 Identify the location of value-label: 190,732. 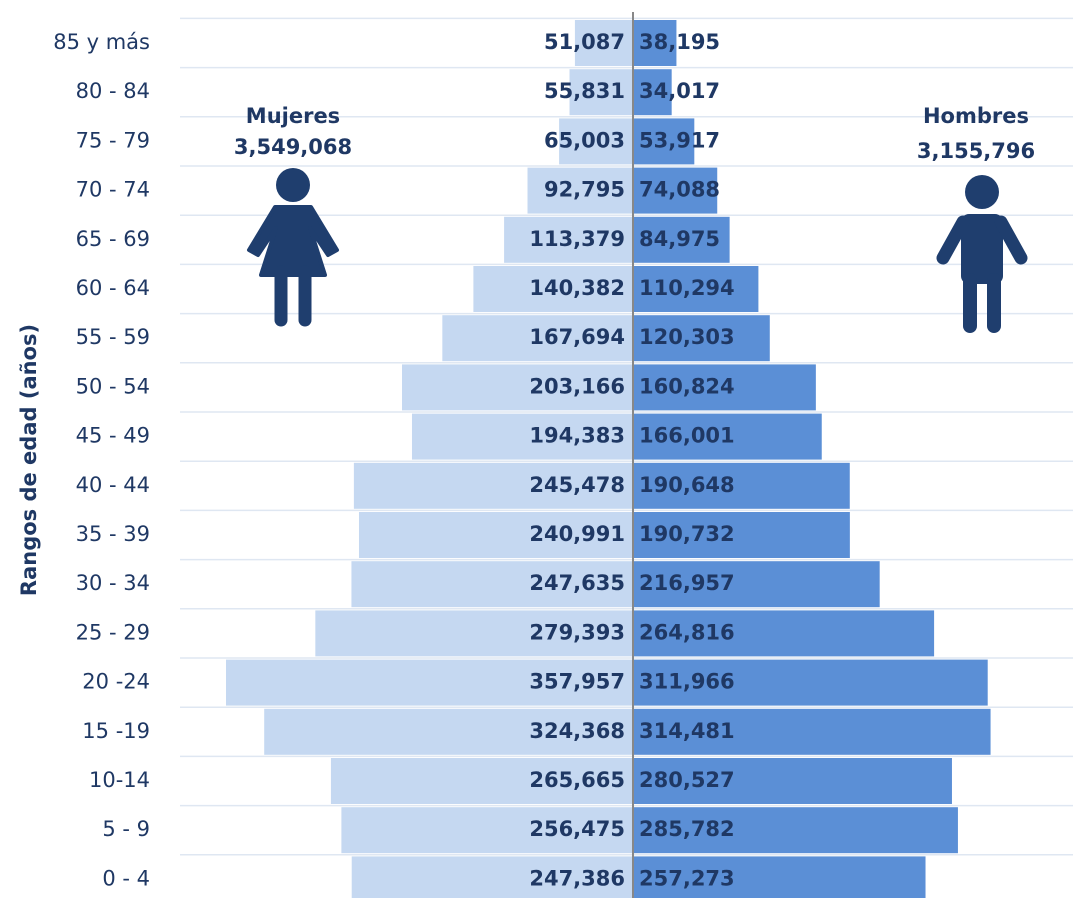
(687, 534).